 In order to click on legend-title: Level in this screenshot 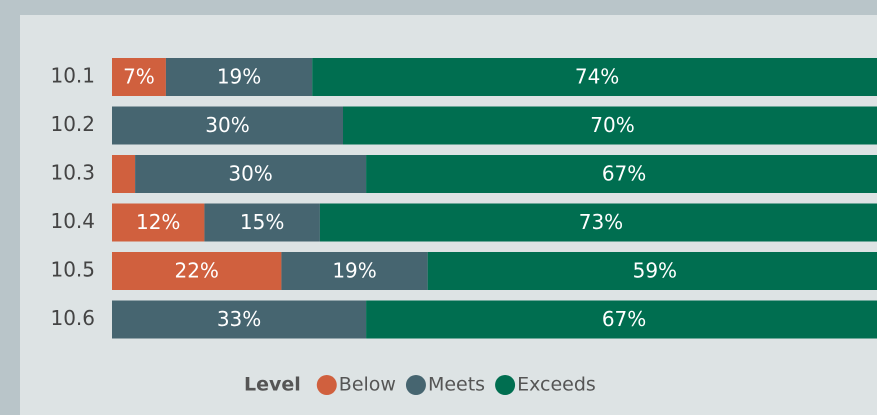, I will do `click(272, 385)`.